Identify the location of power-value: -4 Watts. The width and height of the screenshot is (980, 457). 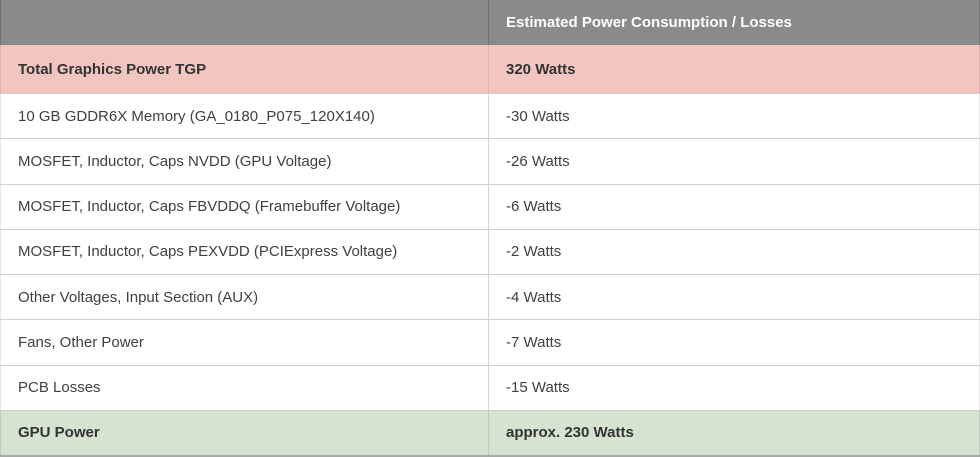
(734, 297).